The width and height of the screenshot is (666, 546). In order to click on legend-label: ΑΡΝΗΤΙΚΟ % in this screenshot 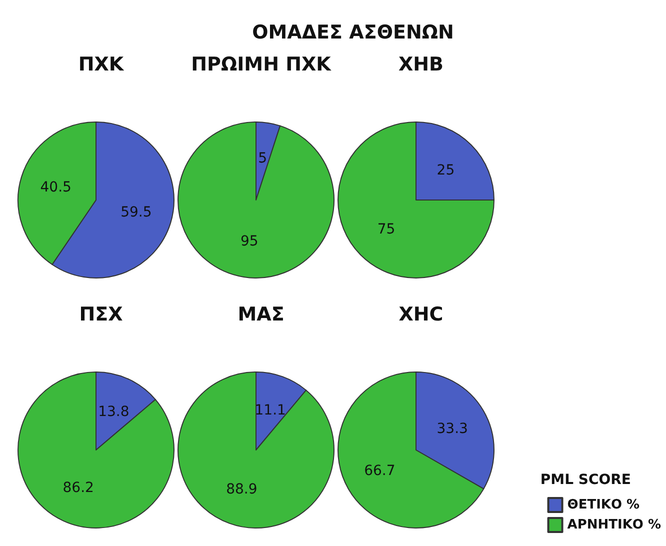, I will do `click(614, 525)`.